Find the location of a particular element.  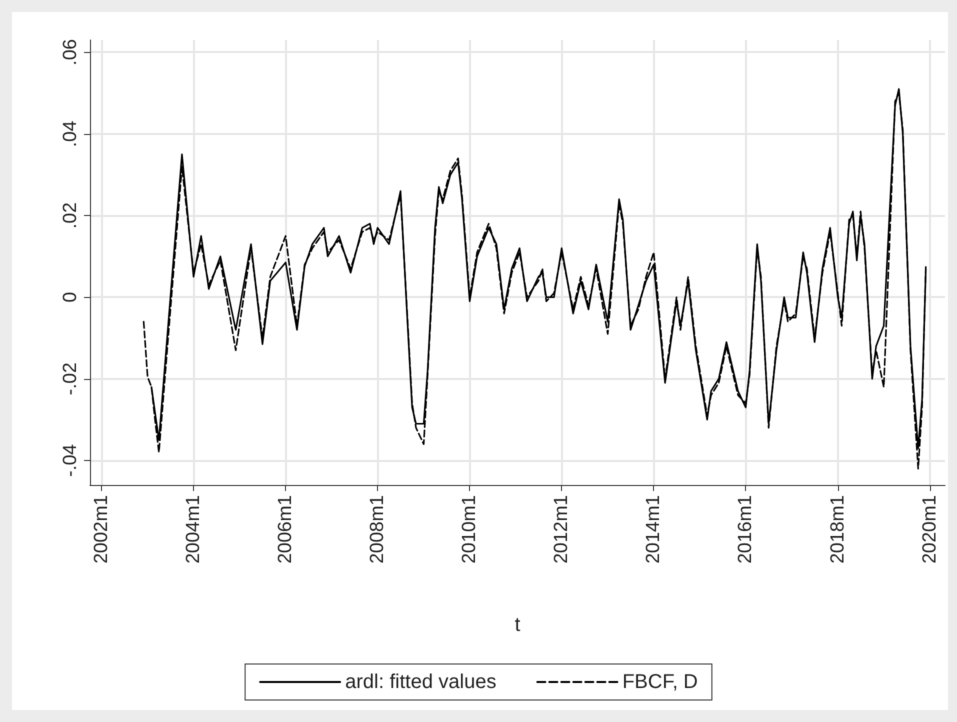

y-tick-label: 0 is located at coordinates (70, 297).